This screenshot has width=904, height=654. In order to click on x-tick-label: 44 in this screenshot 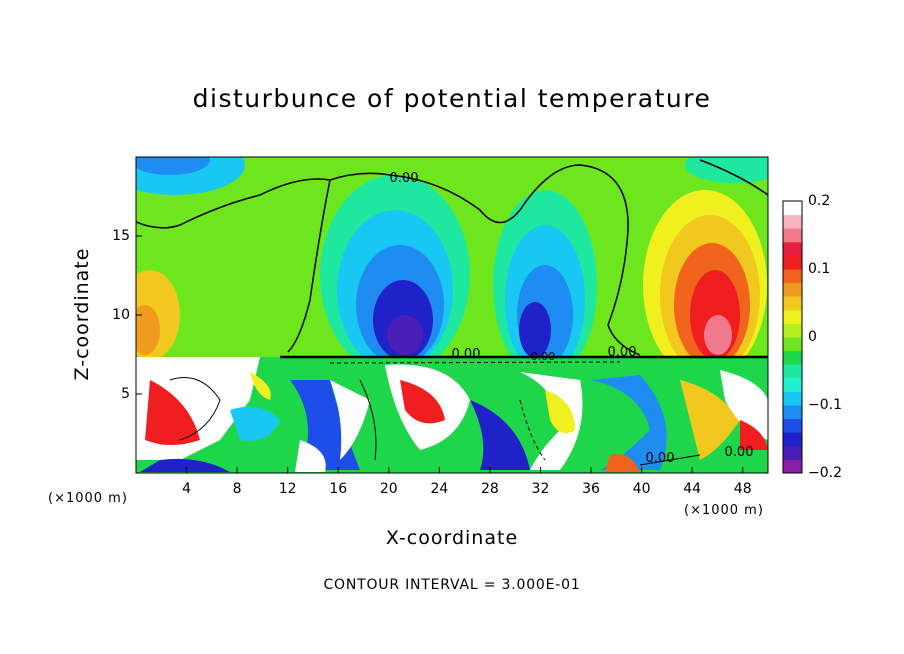, I will do `click(692, 489)`.